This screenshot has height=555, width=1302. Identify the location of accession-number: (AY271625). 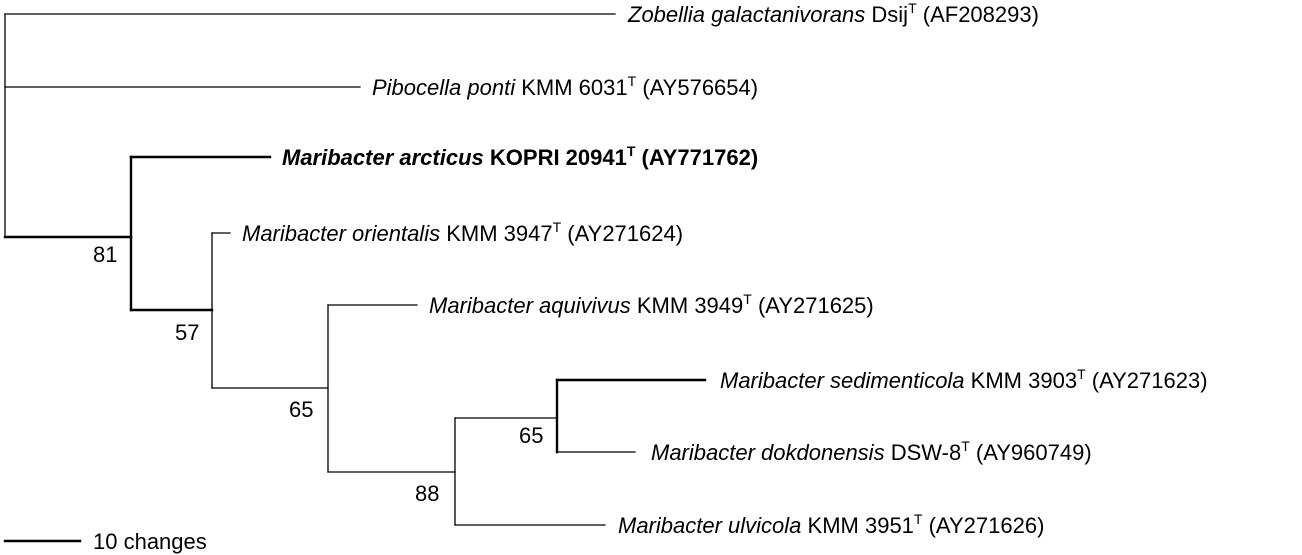
(816, 305).